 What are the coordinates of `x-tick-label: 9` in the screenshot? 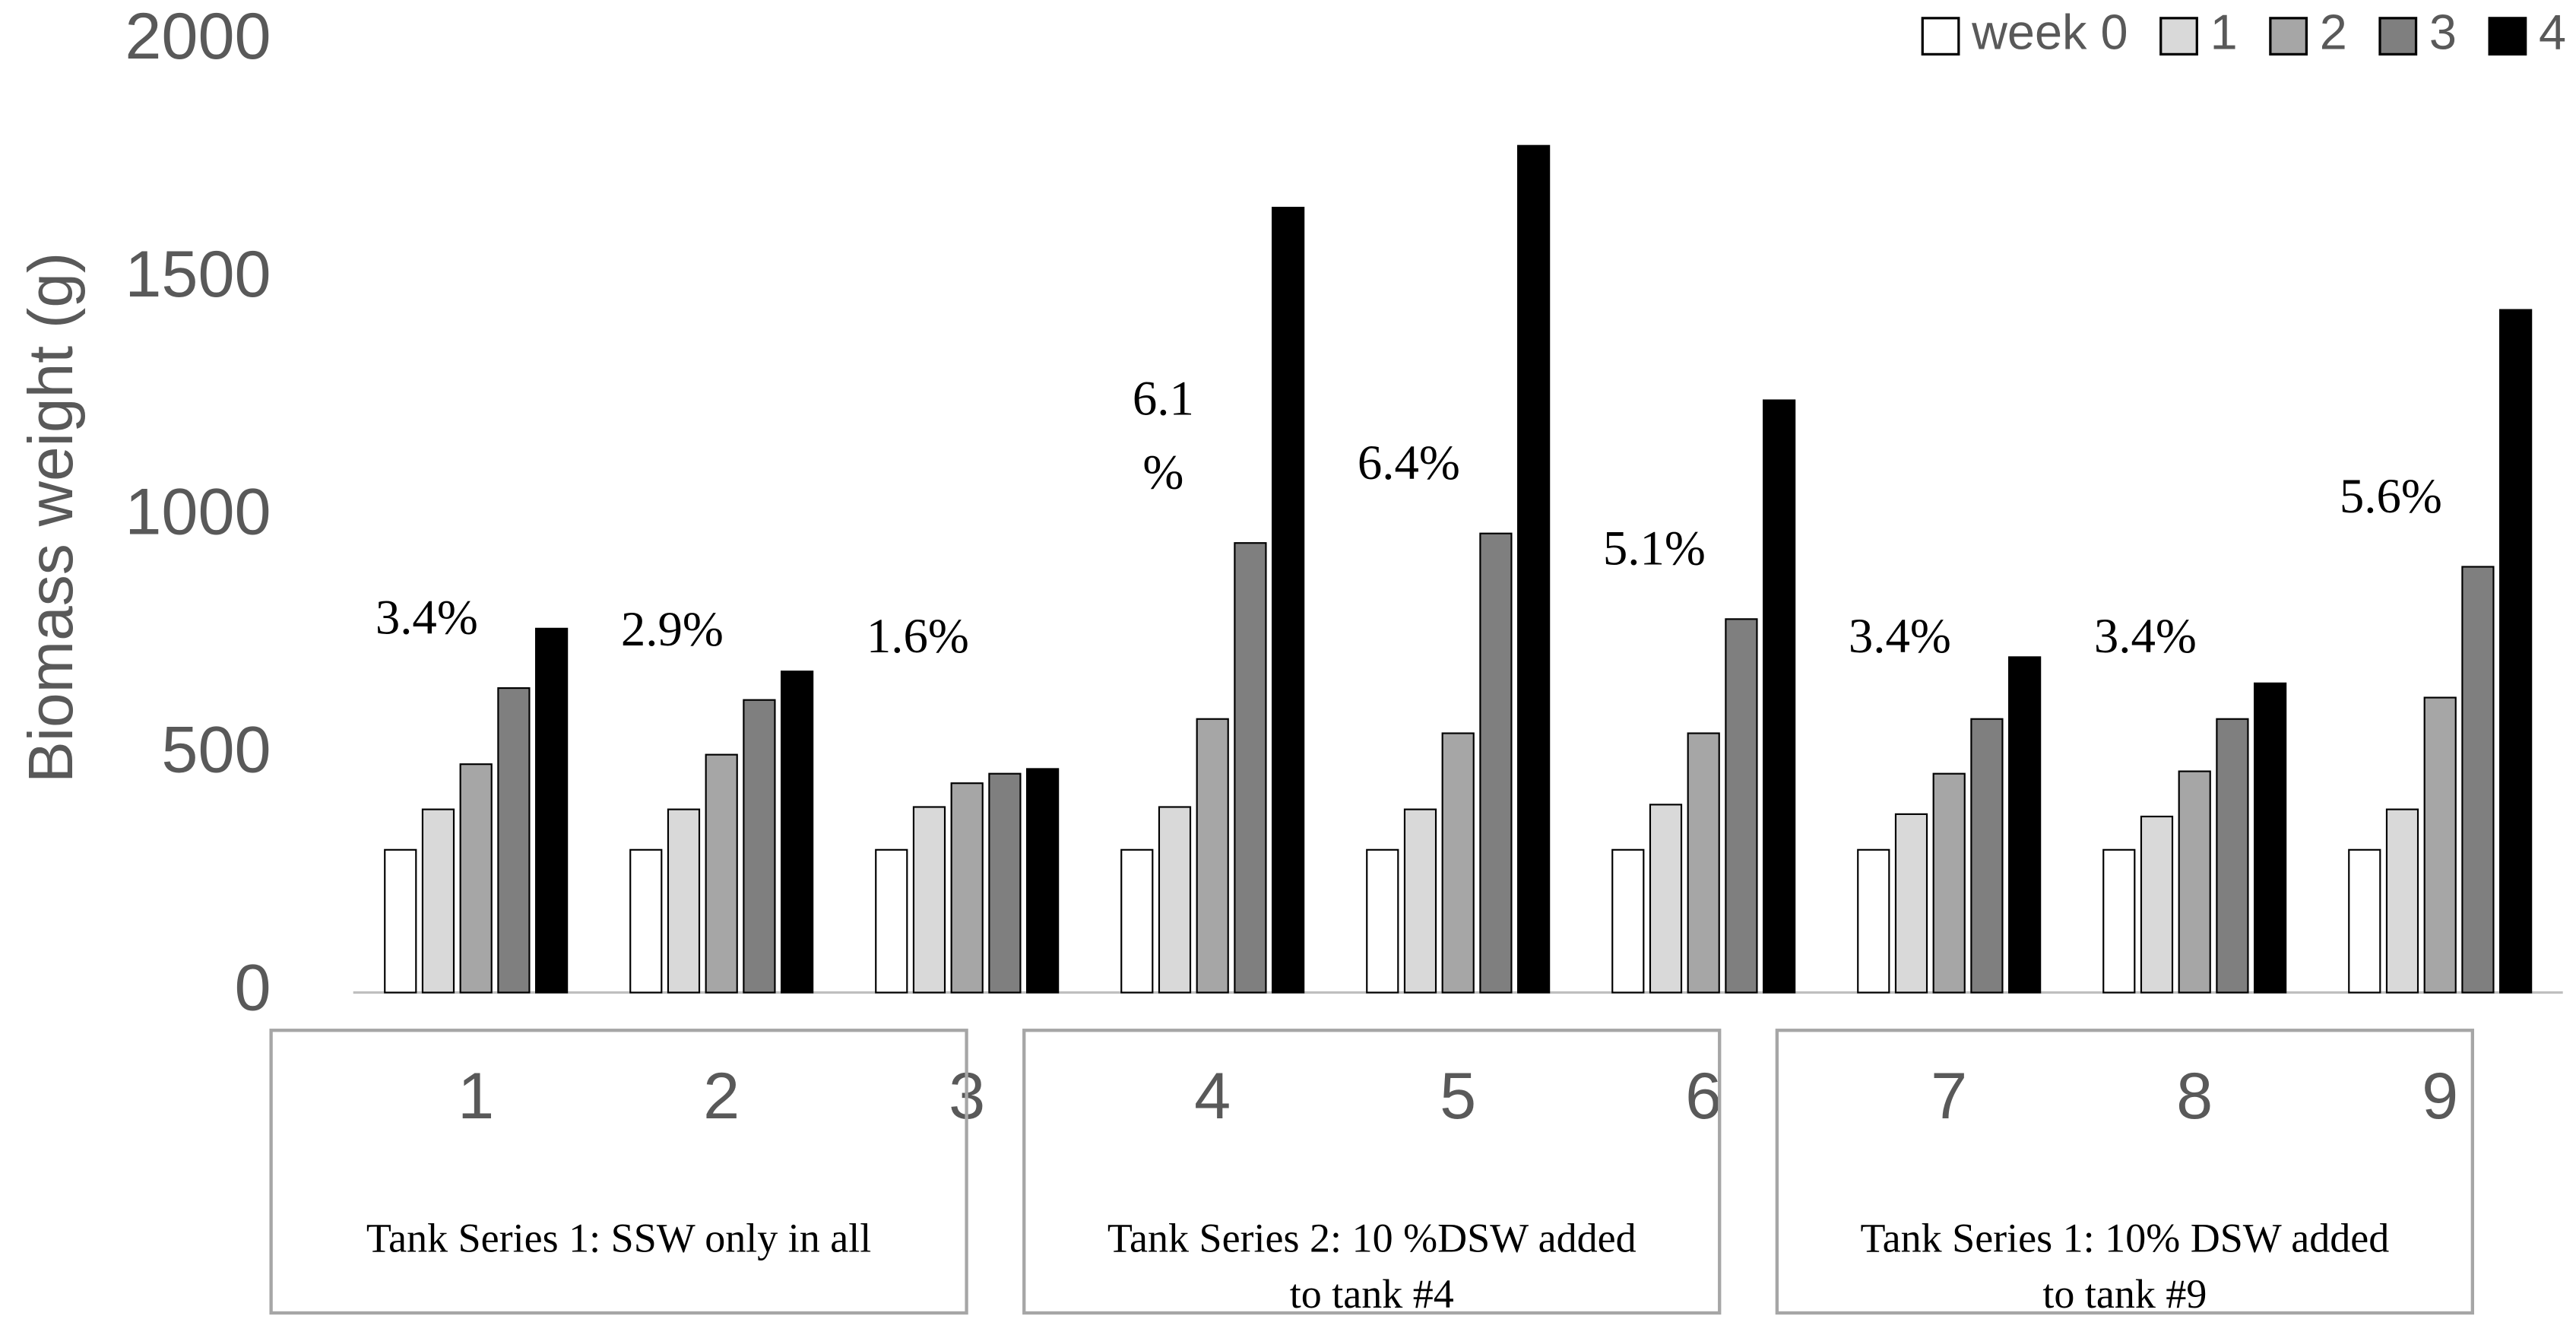 It's located at (2440, 1096).